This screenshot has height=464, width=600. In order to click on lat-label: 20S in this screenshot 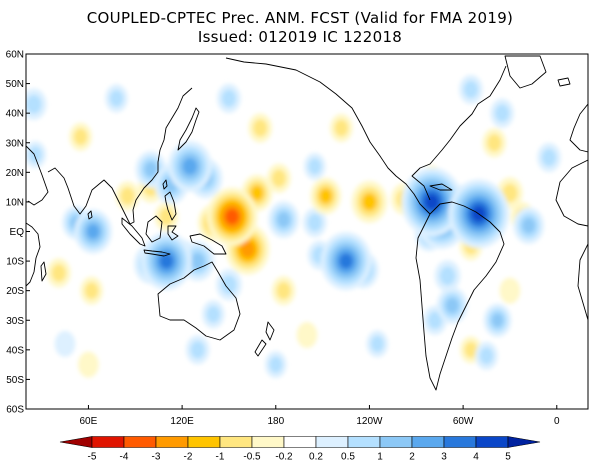, I will do `click(15, 291)`.